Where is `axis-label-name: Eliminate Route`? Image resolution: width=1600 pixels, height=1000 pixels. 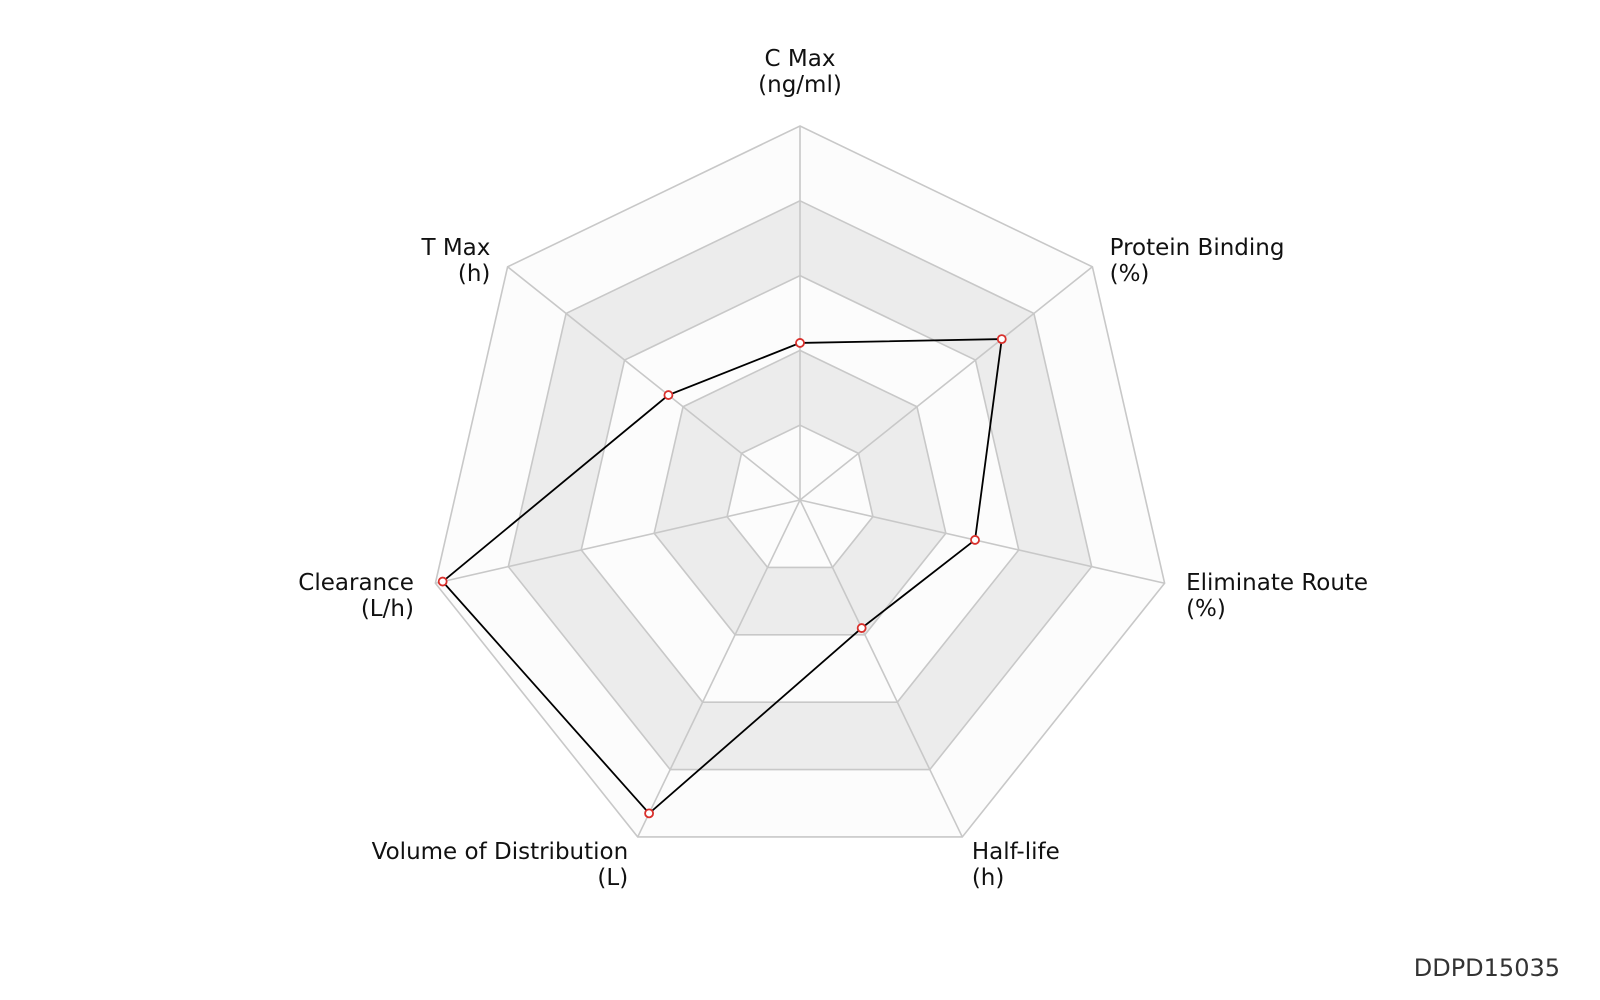
axis-label-name: Eliminate Route is located at coordinates (1277, 583).